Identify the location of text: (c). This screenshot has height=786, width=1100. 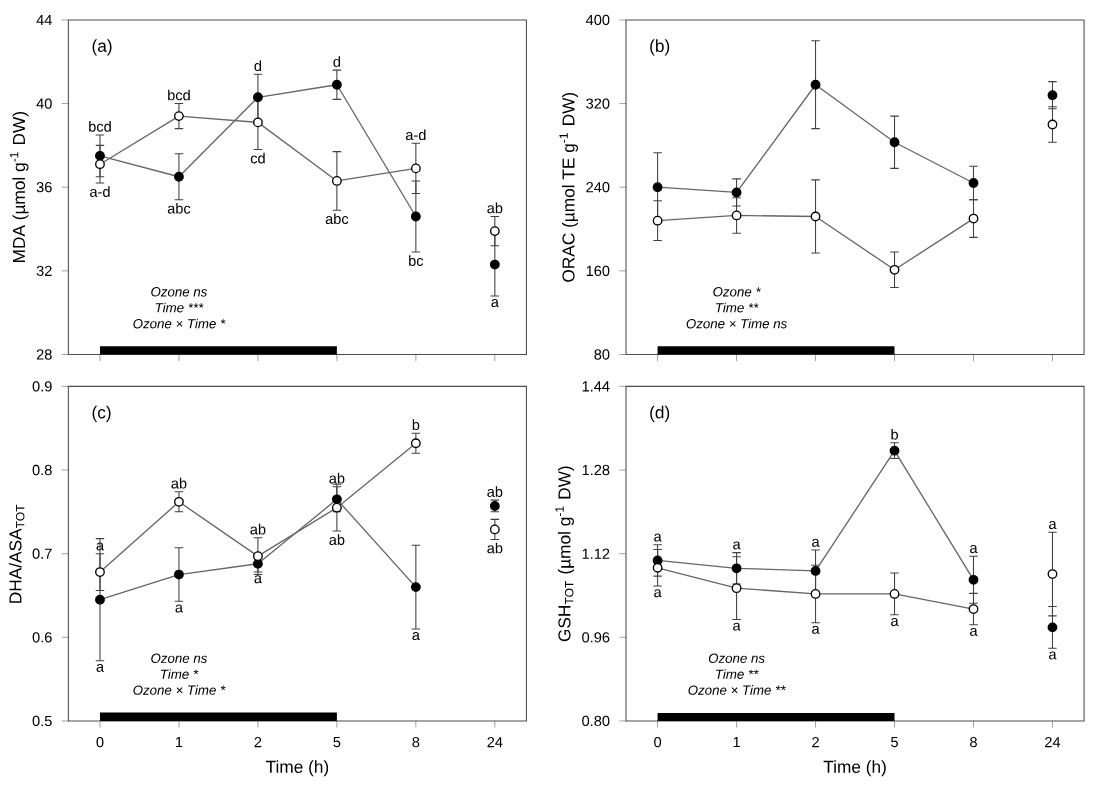
(101, 414).